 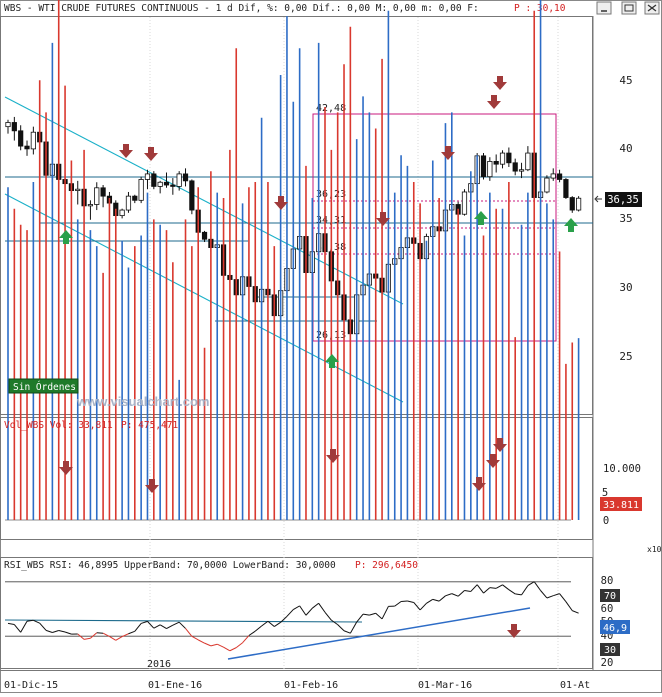 What do you see at coordinates (149, 425) in the screenshot?
I see `volume-header-p: P: 475,471` at bounding box center [149, 425].